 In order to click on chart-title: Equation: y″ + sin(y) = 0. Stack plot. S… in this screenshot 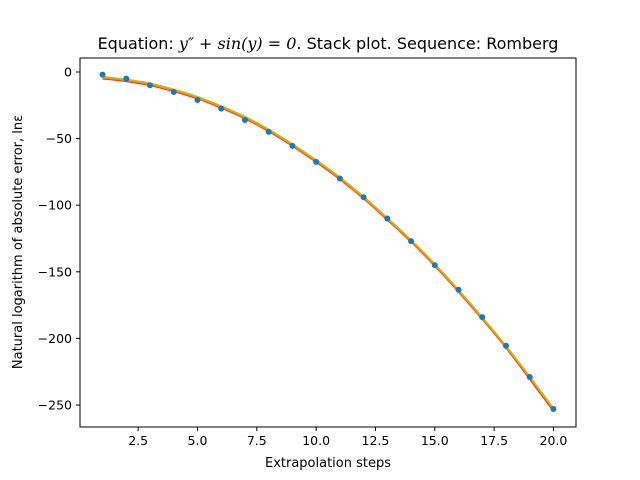, I will do `click(328, 43)`.